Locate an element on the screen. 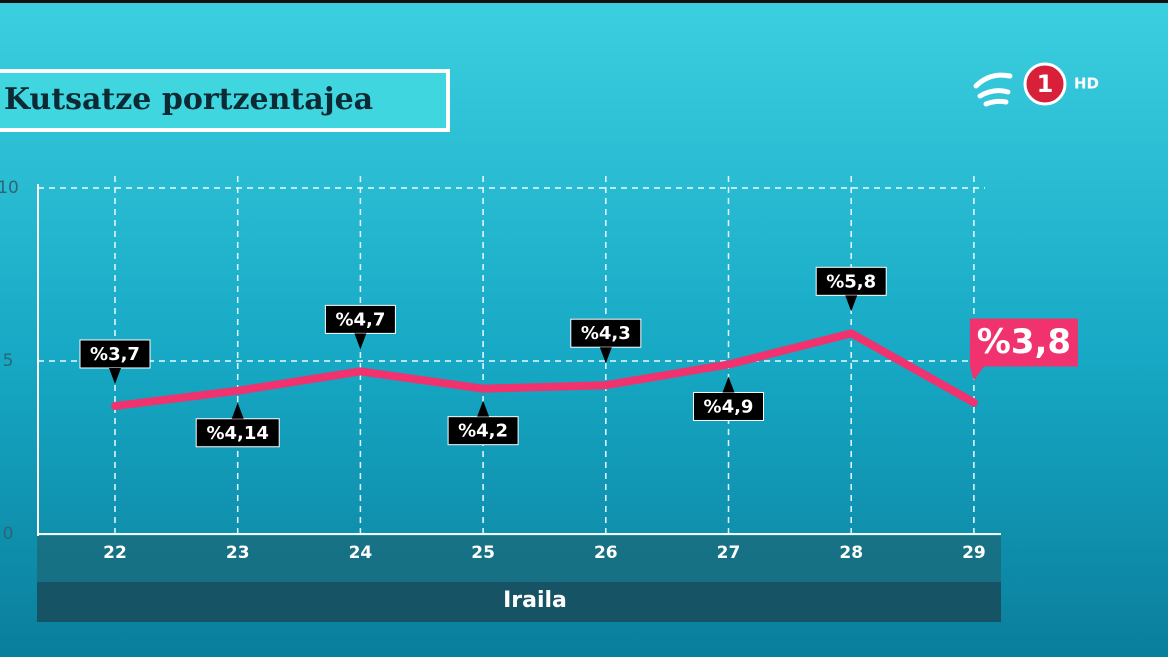 The image size is (1168, 657). y-tick-label: 0 is located at coordinates (8, 534).